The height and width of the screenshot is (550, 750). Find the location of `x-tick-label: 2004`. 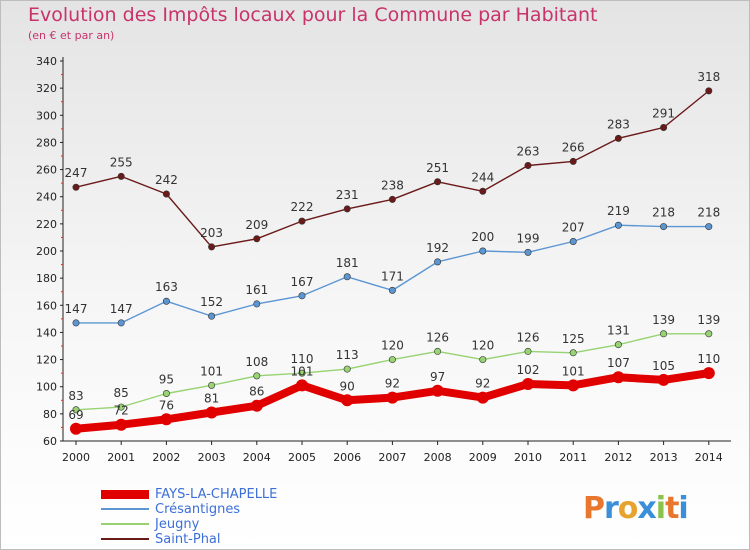

x-tick-label: 2004 is located at coordinates (257, 457).